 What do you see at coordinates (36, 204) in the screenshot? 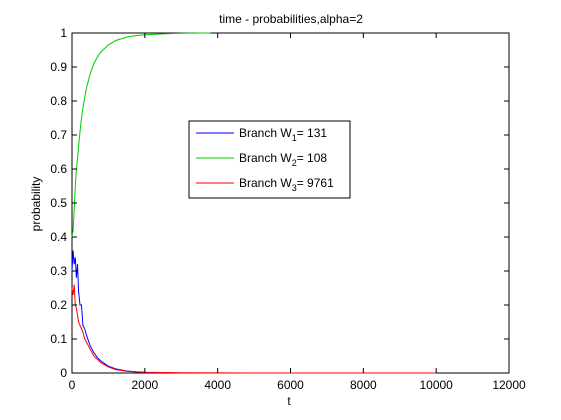
I see `y-axis-title: probability` at bounding box center [36, 204].